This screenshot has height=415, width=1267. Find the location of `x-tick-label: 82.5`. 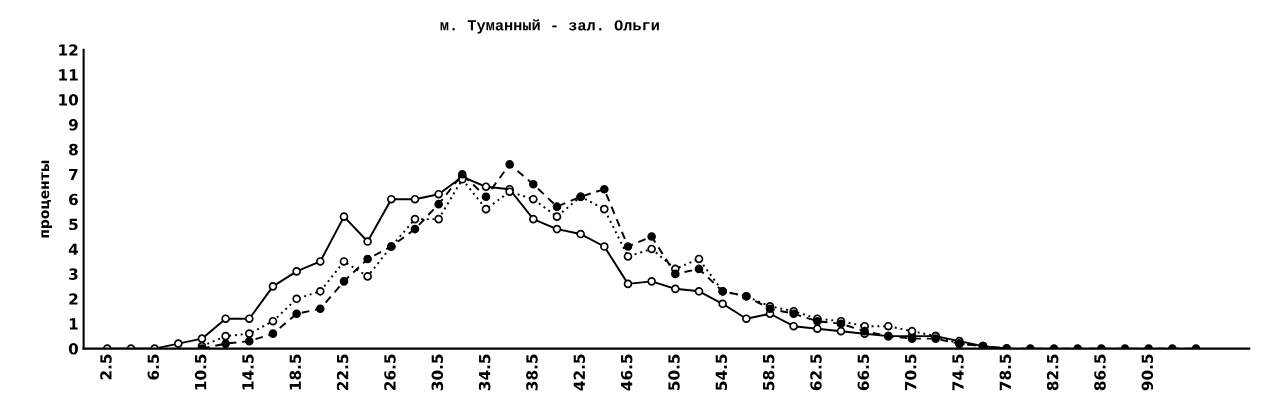

x-tick-label: 82.5 is located at coordinates (1052, 372).